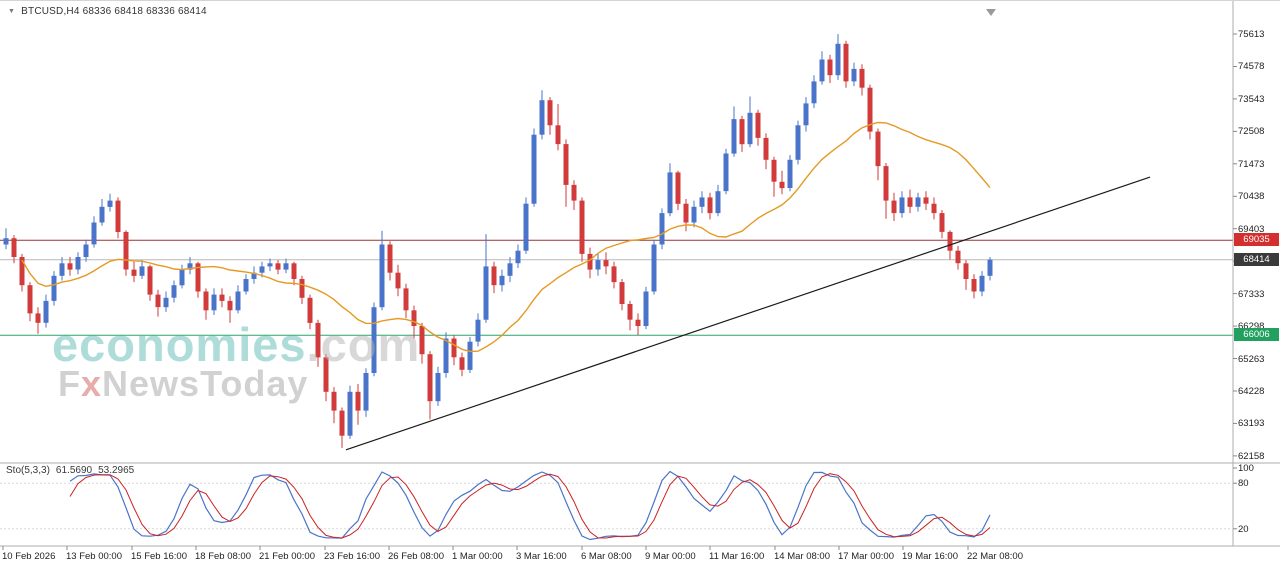  I want to click on stochastic-d-line, so click(530, 506).